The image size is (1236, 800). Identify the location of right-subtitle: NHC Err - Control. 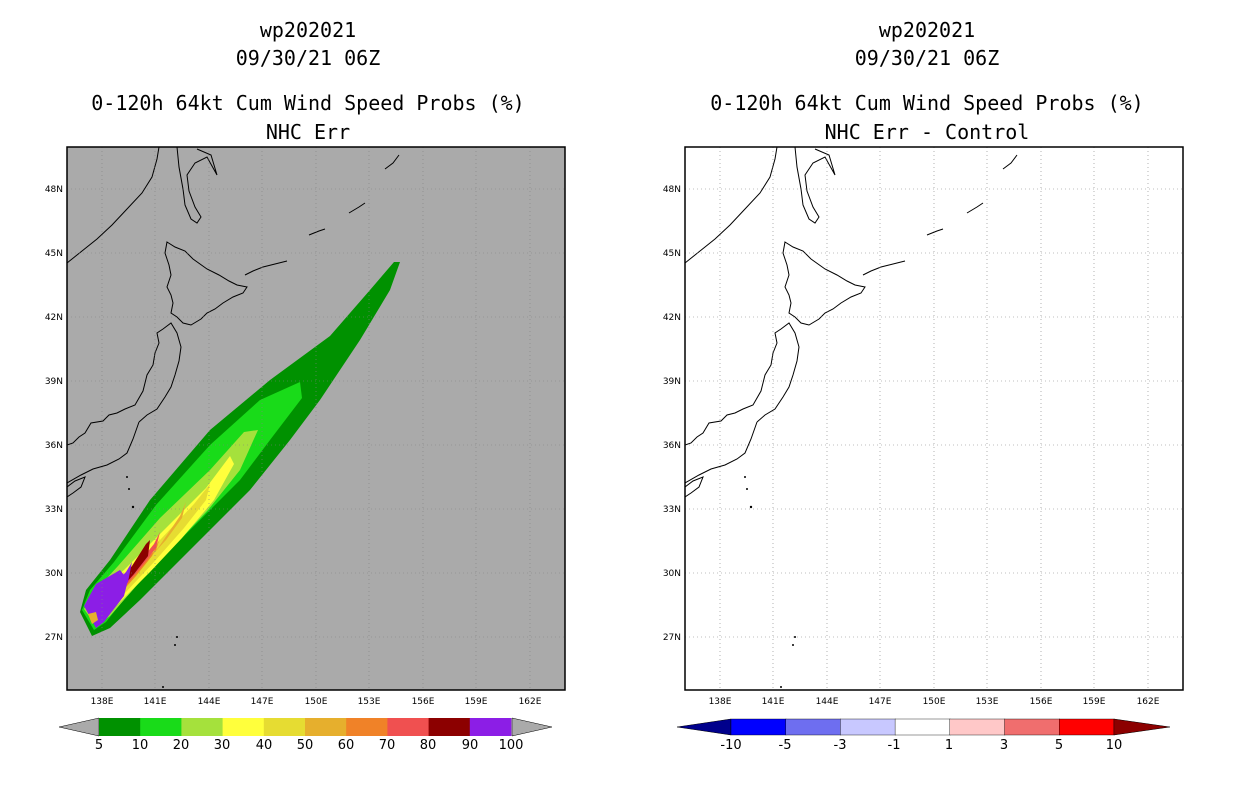
(927, 132).